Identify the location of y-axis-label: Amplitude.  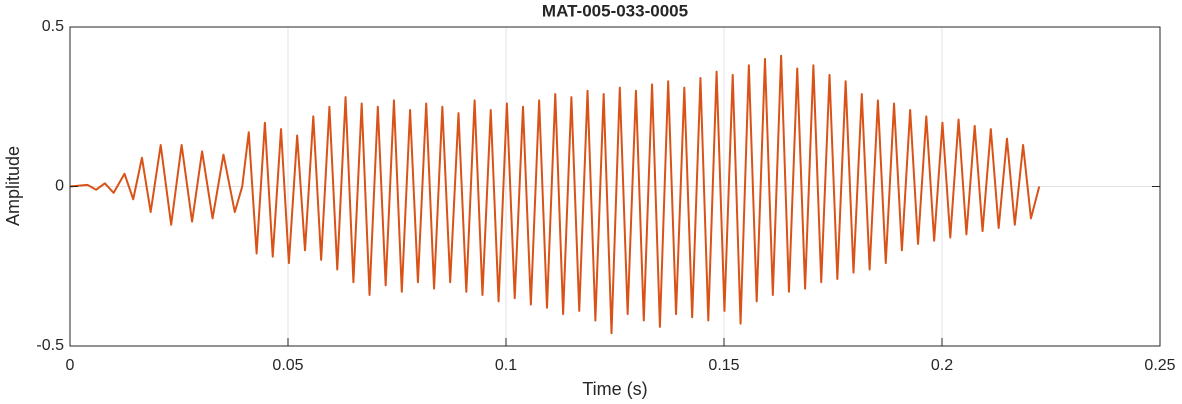
(13, 186).